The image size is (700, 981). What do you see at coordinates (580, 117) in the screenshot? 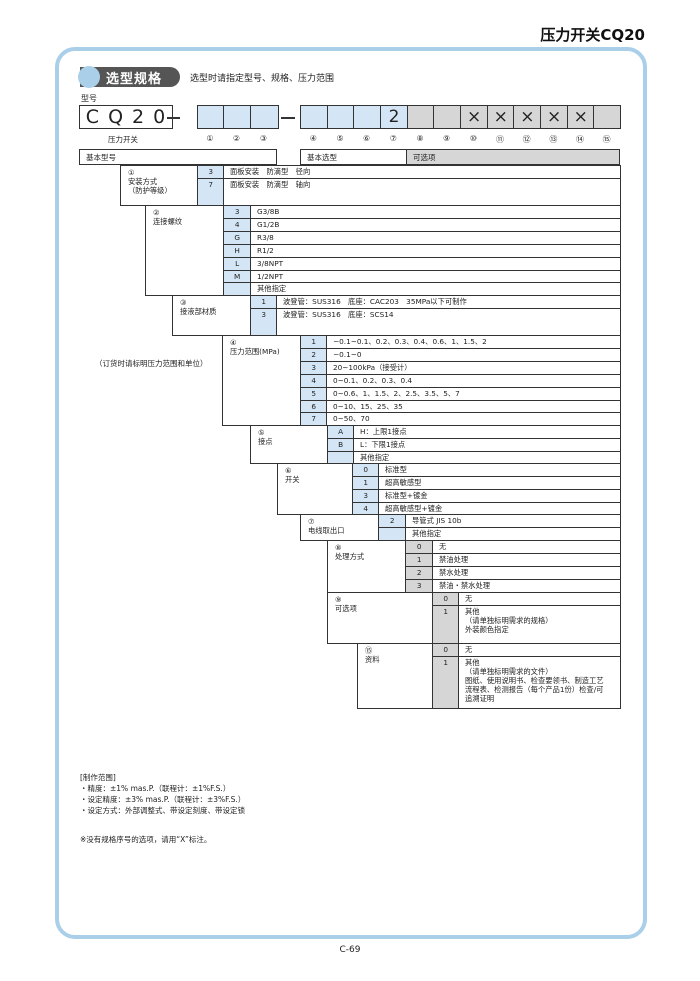
I see `model-slot-14: ×` at bounding box center [580, 117].